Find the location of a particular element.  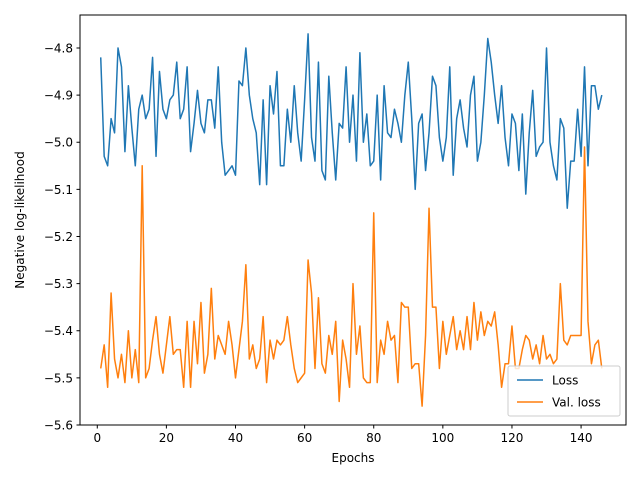

legend-label-loss: Loss is located at coordinates (565, 381).